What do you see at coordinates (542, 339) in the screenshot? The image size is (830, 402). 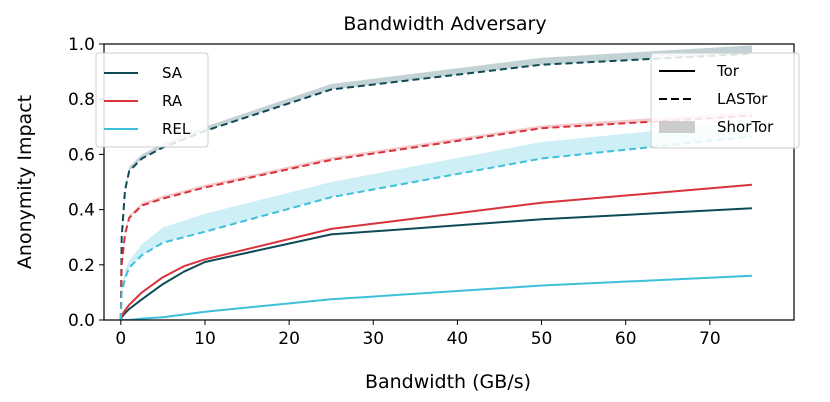 I see `x-tick-label: 50` at bounding box center [542, 339].